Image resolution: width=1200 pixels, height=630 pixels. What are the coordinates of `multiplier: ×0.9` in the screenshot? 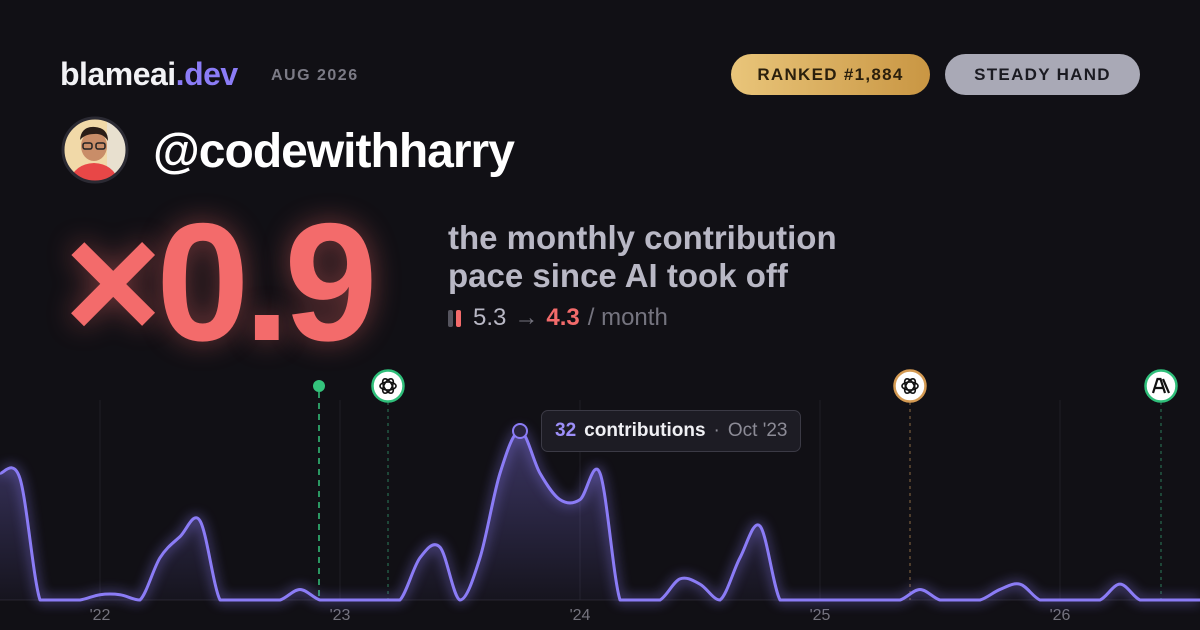 It's located at (221, 282).